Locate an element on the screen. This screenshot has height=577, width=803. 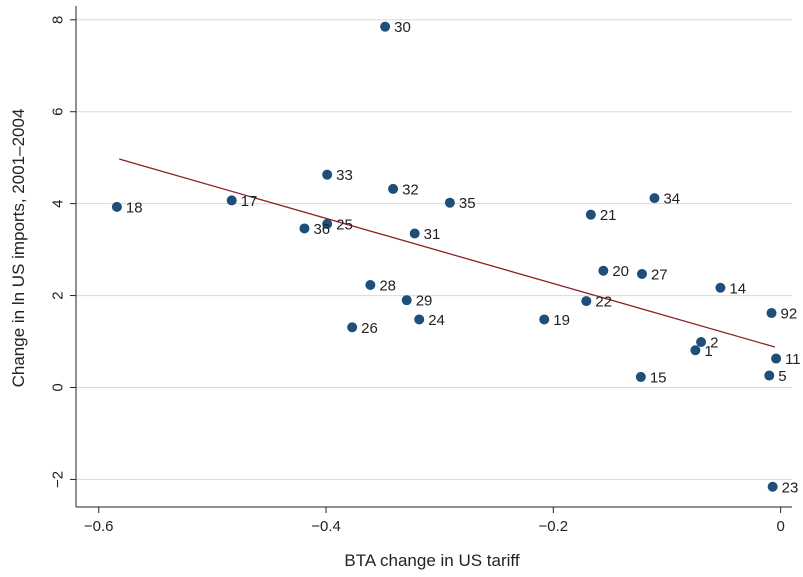
data-label: 29 is located at coordinates (424, 301).